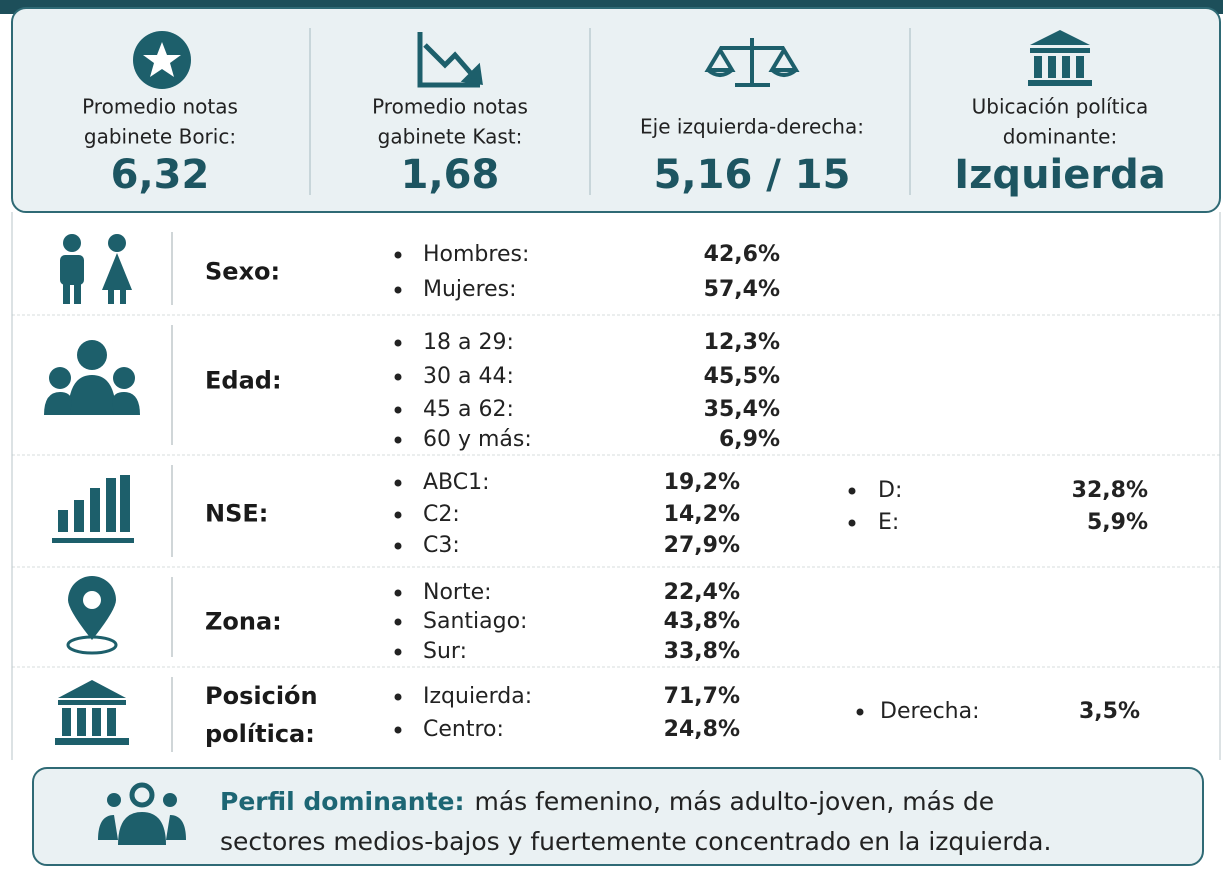 The width and height of the screenshot is (1223, 873). Describe the element at coordinates (477, 439) in the screenshot. I see `item-name: 60 y más:` at that location.